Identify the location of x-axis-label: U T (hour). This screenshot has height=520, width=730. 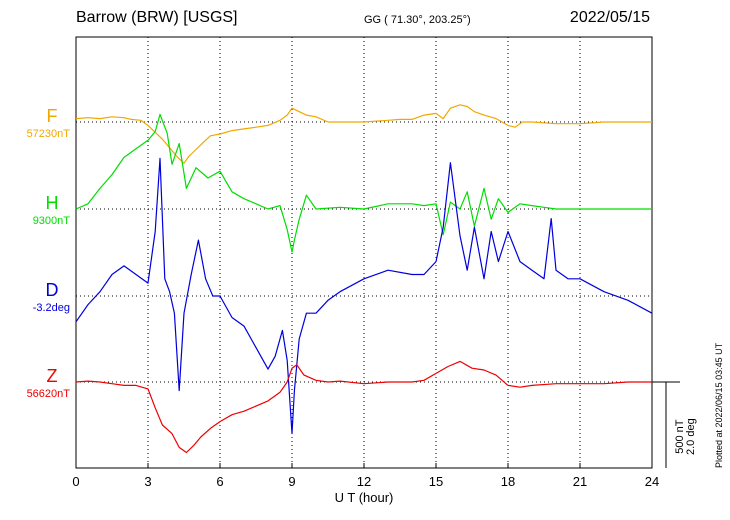
(364, 497).